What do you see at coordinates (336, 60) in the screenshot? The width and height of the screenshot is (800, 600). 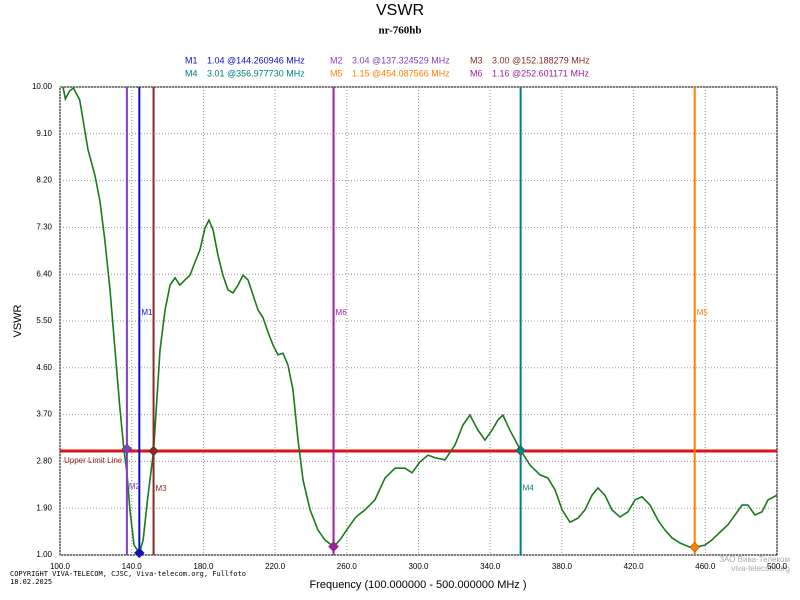 I see `legend-name: M2` at bounding box center [336, 60].